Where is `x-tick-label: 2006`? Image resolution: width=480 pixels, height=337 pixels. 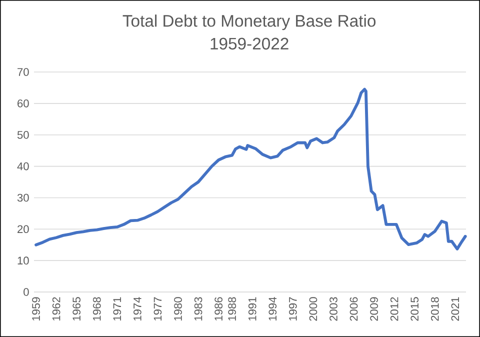 x-tick-label: 2006 is located at coordinates (354, 309).